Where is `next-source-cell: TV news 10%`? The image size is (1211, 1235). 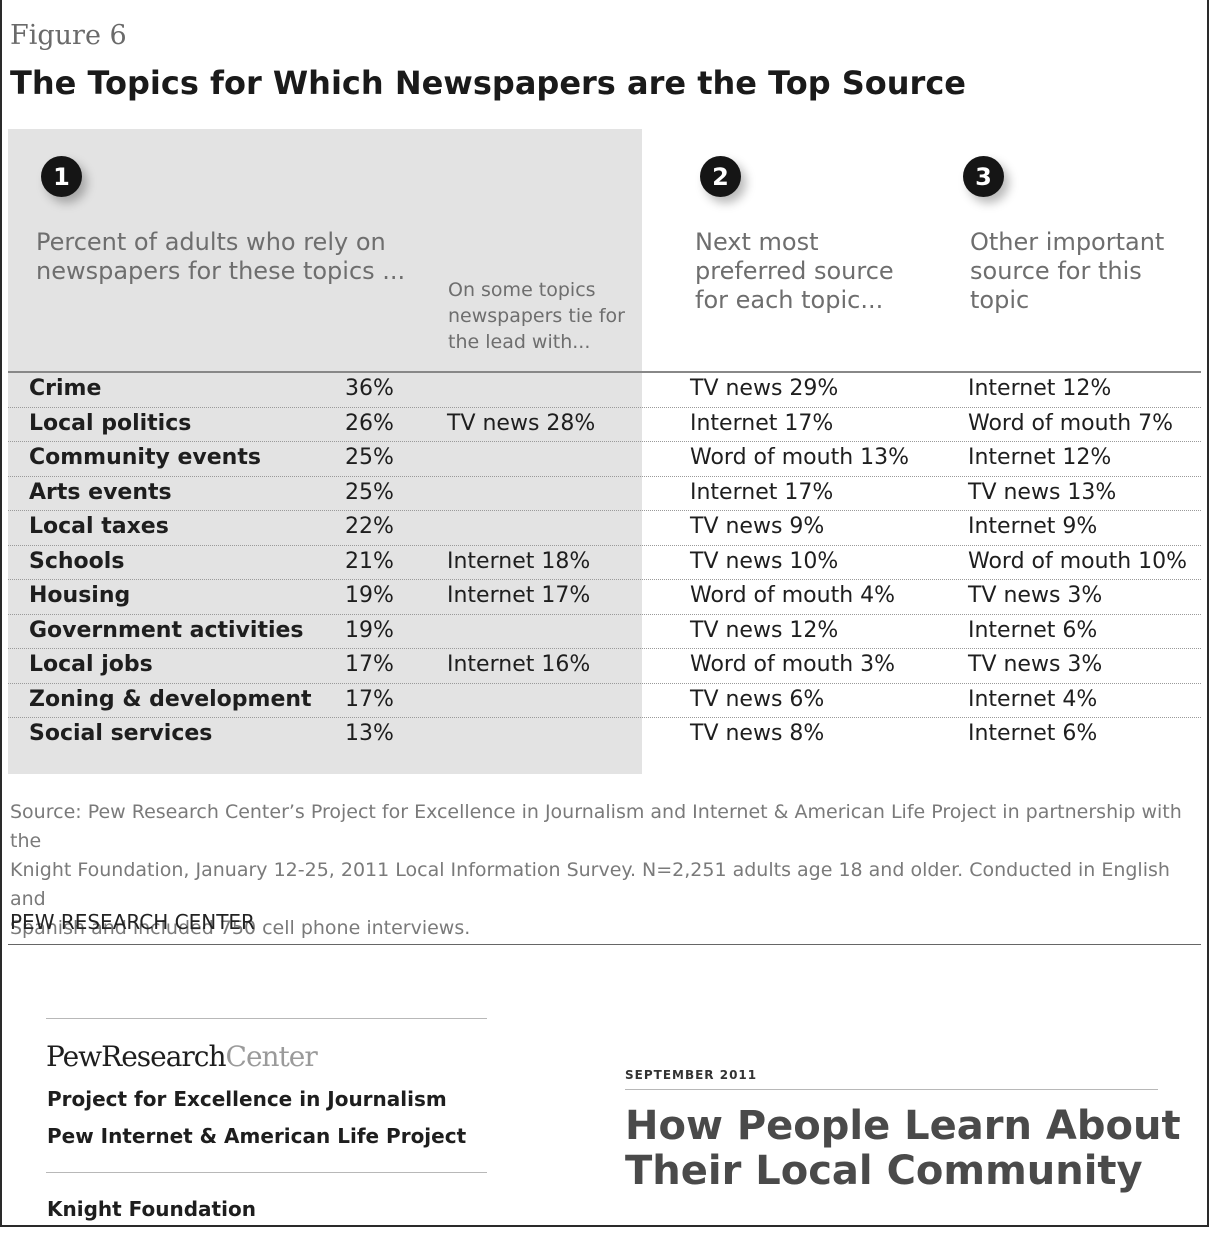 next-source-cell: TV news 10% is located at coordinates (764, 561).